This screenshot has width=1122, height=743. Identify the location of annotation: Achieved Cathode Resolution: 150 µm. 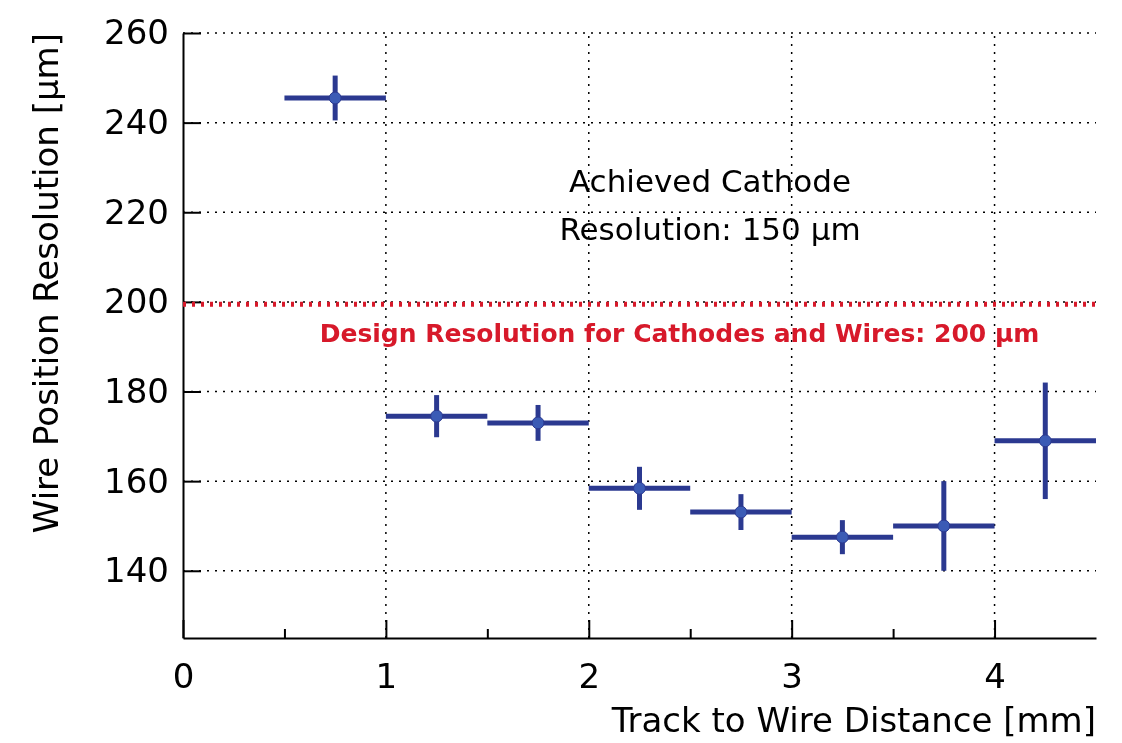
(710, 205).